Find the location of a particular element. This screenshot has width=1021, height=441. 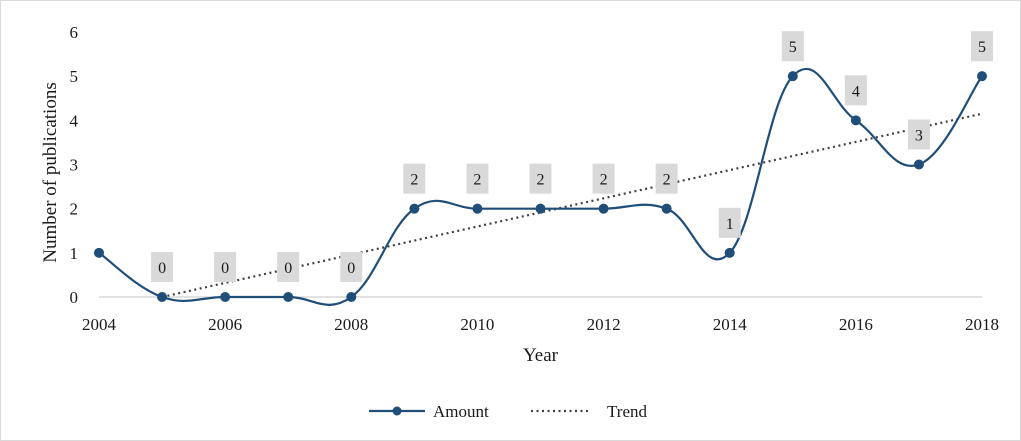

x-tick-label: 2006 is located at coordinates (225, 324).